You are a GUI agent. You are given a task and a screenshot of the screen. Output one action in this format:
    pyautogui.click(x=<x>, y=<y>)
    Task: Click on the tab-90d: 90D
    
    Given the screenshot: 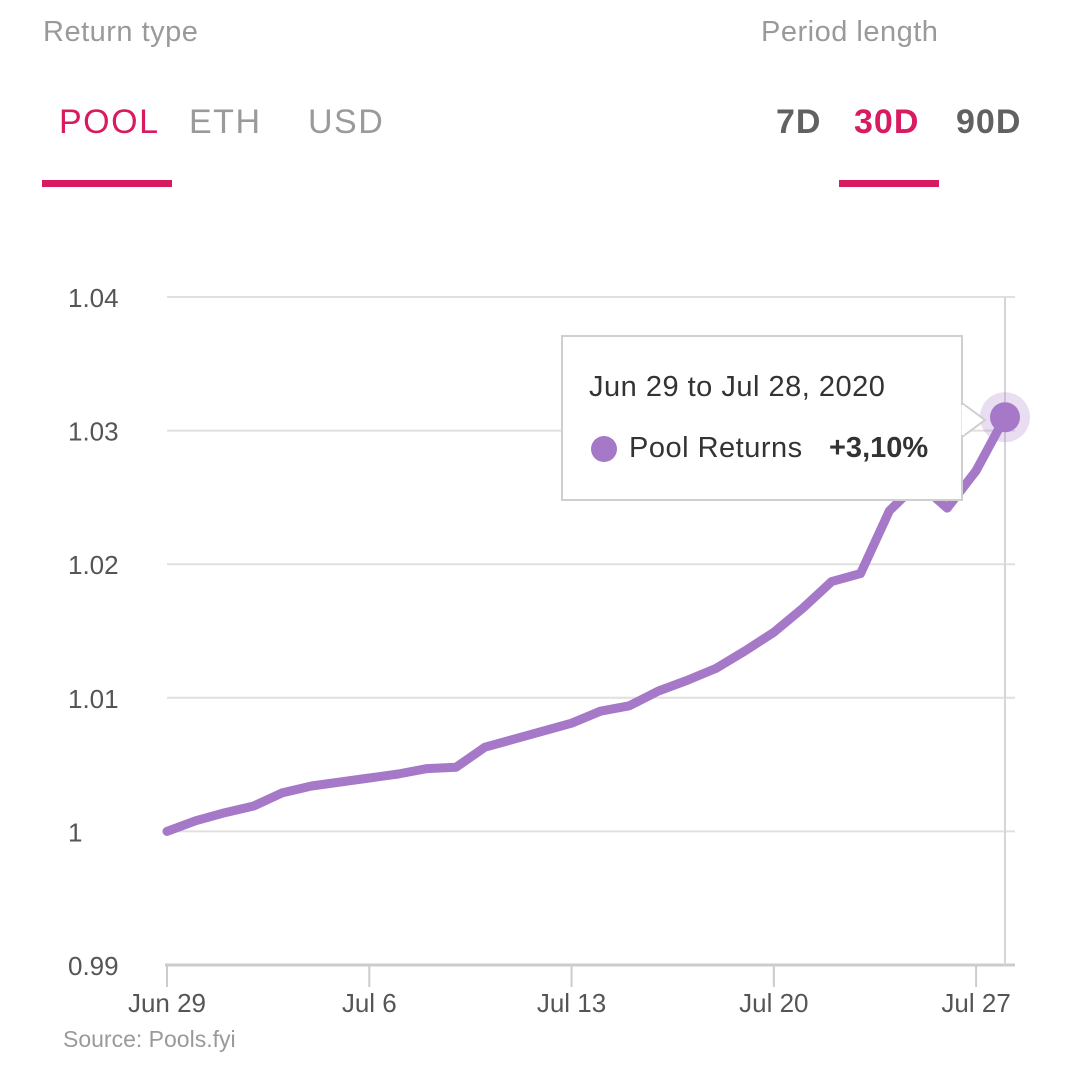 What is the action you would take?
    pyautogui.click(x=989, y=122)
    